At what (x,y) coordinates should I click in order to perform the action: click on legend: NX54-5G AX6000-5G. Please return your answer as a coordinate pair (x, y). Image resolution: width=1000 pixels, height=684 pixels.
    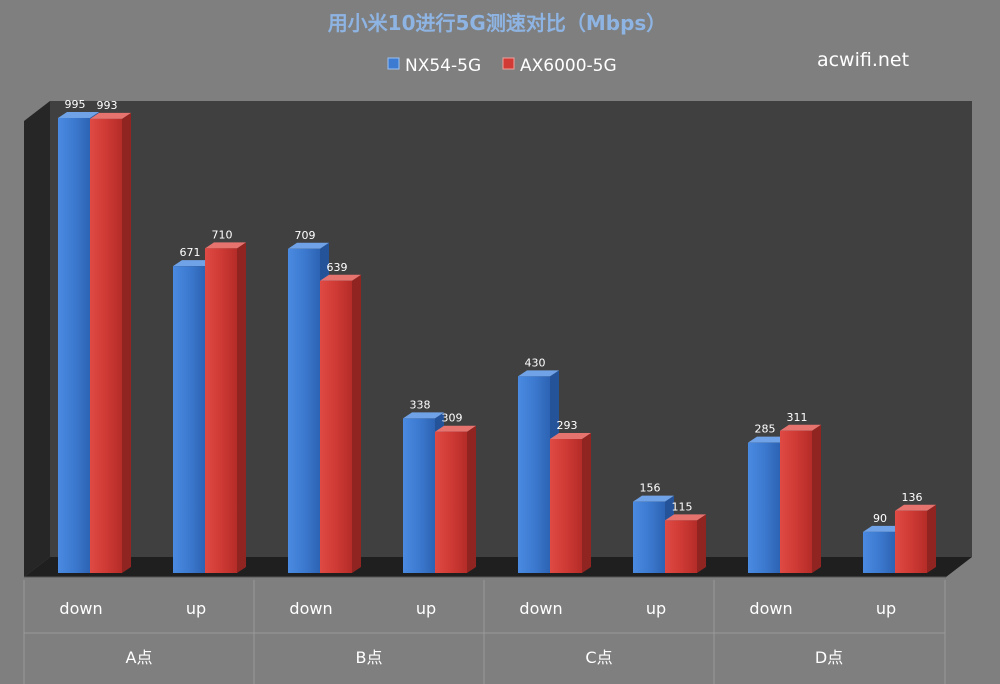
    Looking at the image, I should click on (502, 66).